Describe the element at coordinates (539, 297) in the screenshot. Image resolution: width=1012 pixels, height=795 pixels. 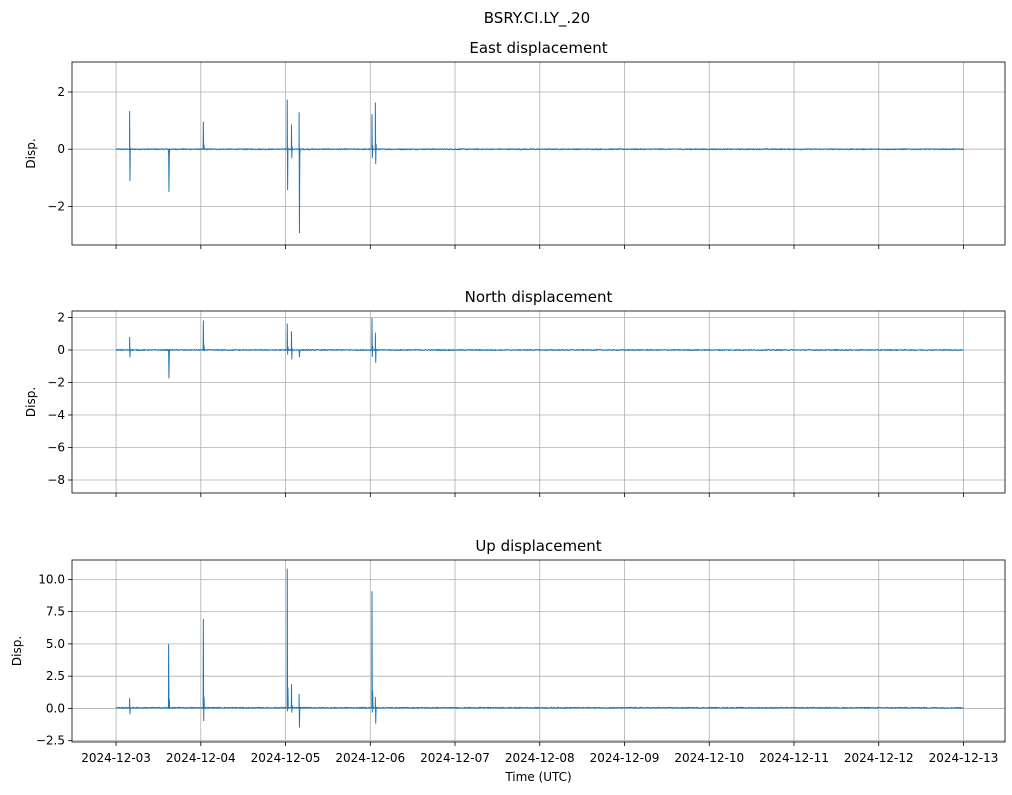
I see `panel-title: North displacement` at that location.